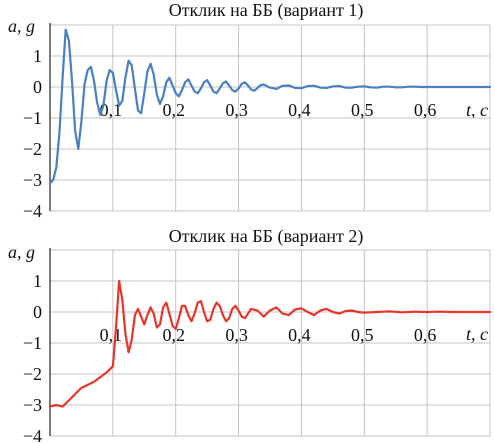 This screenshot has width=494, height=443. What do you see at coordinates (266, 236) in the screenshot?
I see `chart-title: Отклик на ББ (вариант 2)` at bounding box center [266, 236].